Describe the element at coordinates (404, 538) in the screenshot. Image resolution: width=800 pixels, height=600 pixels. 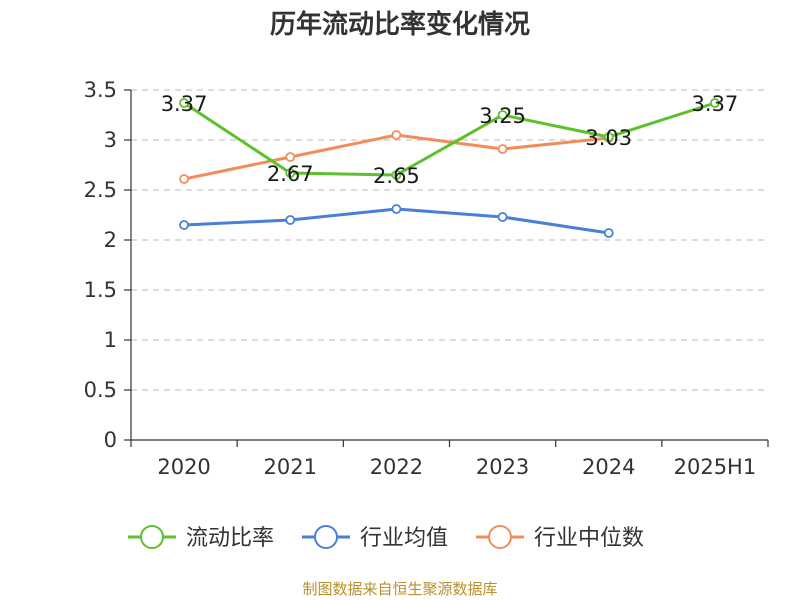
I see `legend-label: 行业均值` at that location.